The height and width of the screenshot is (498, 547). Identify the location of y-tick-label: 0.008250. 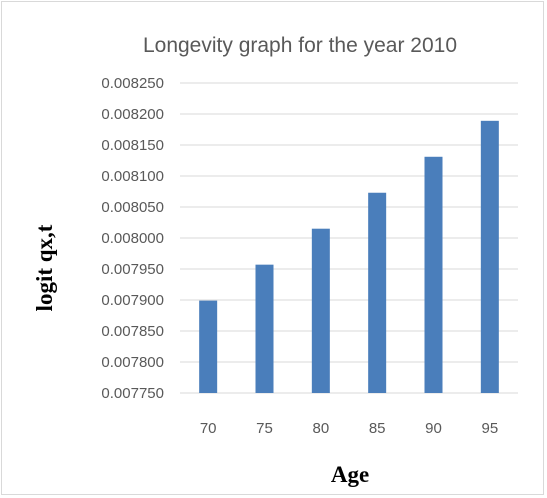
(132, 83).